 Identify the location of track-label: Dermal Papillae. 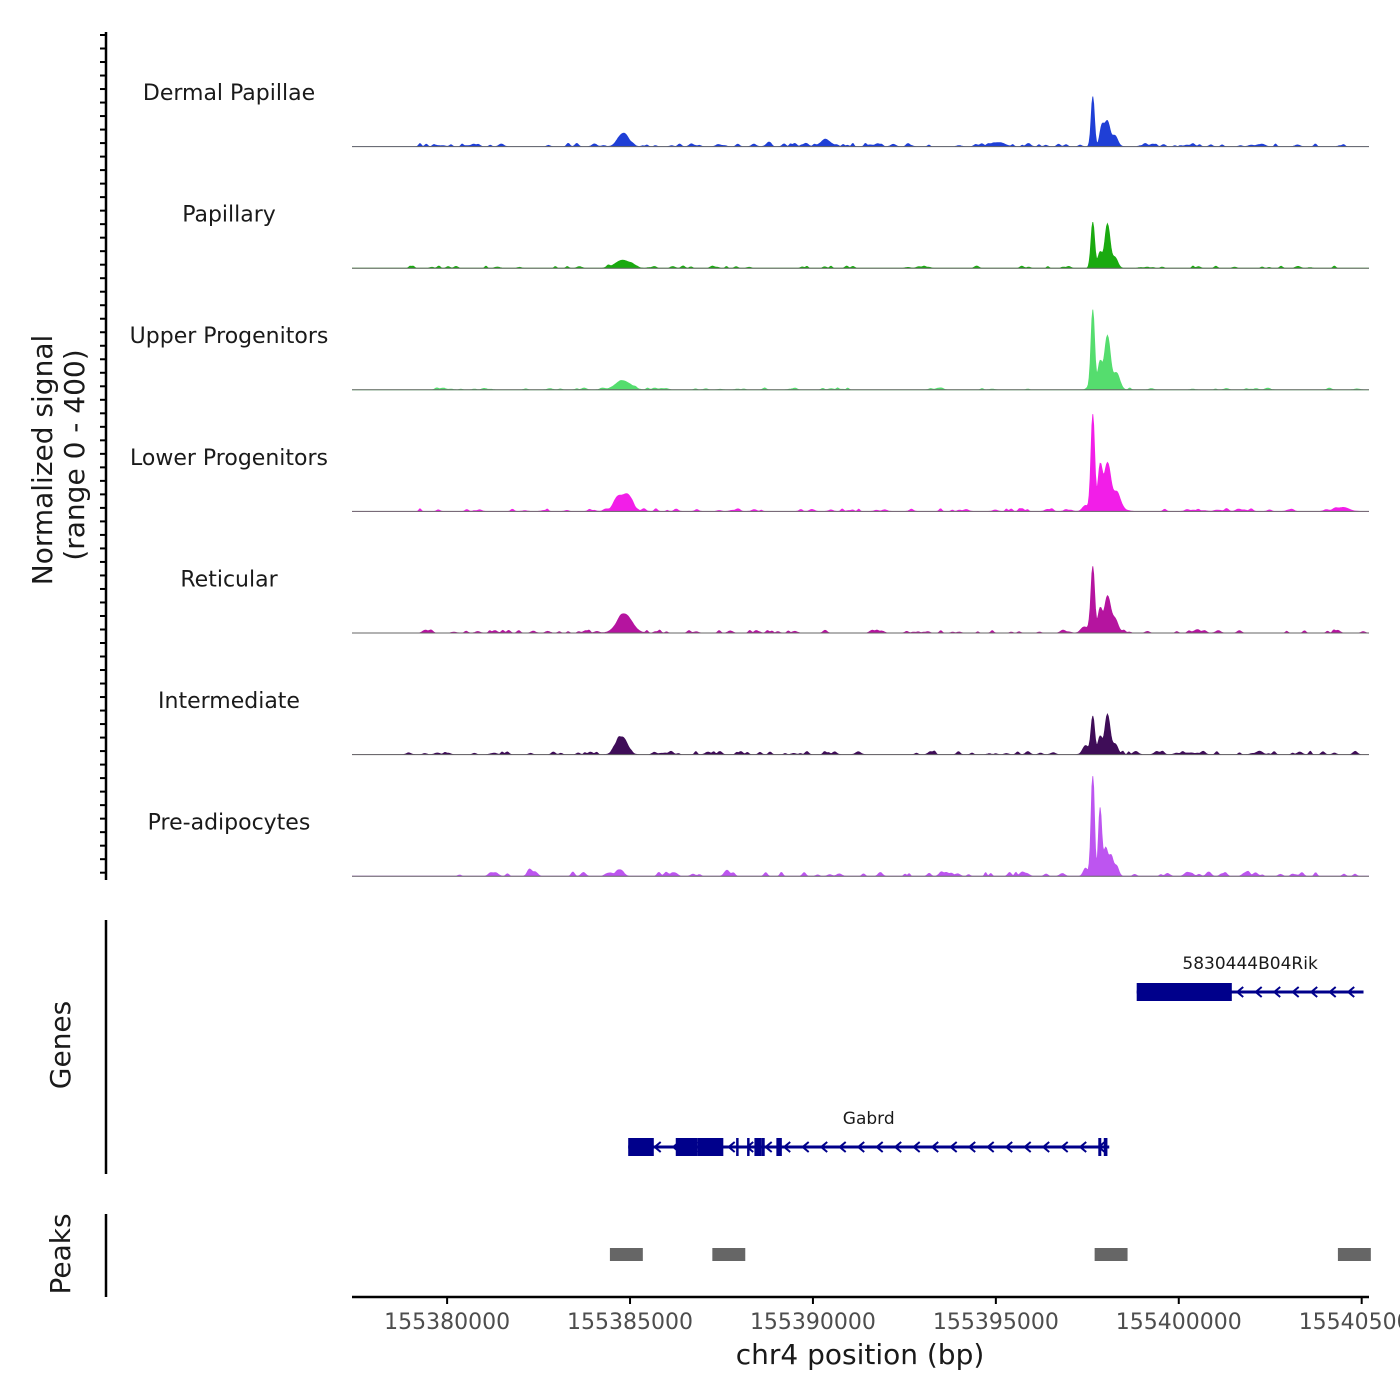
(229, 93).